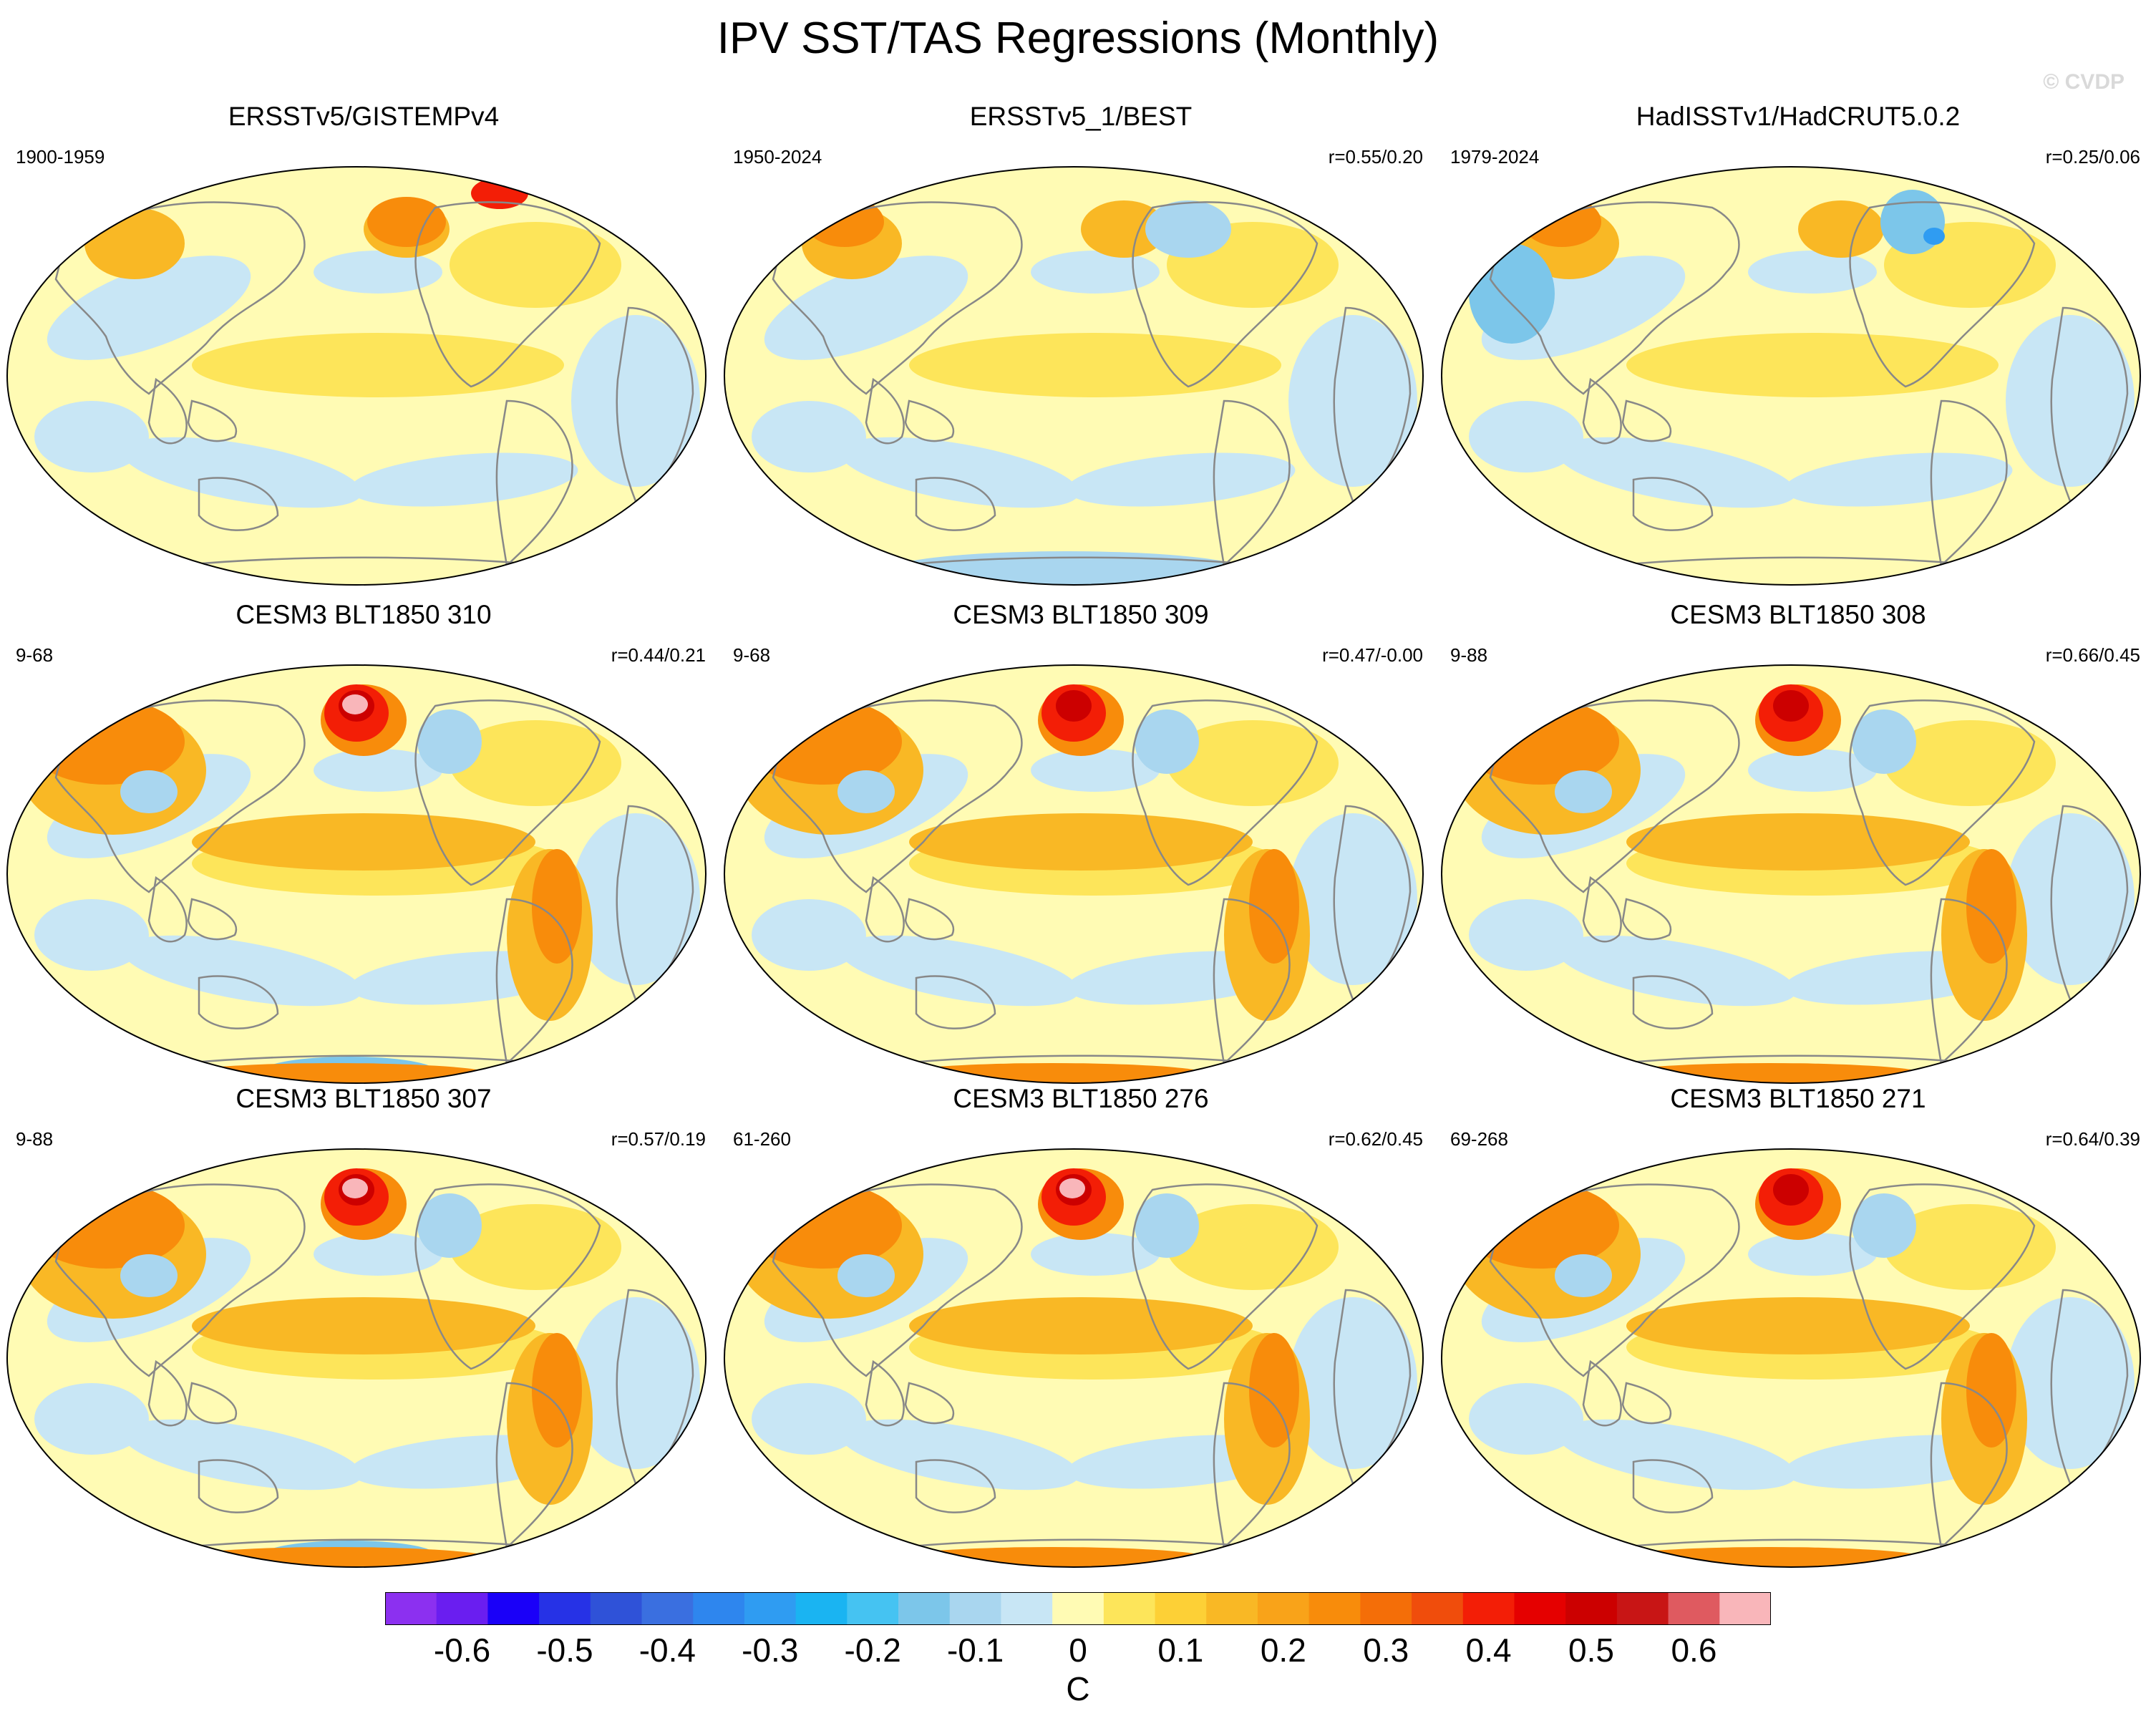 Image resolution: width=2156 pixels, height=1721 pixels. What do you see at coordinates (1798, 1099) in the screenshot?
I see `panel-title: CESM3 BLT1850 271` at bounding box center [1798, 1099].